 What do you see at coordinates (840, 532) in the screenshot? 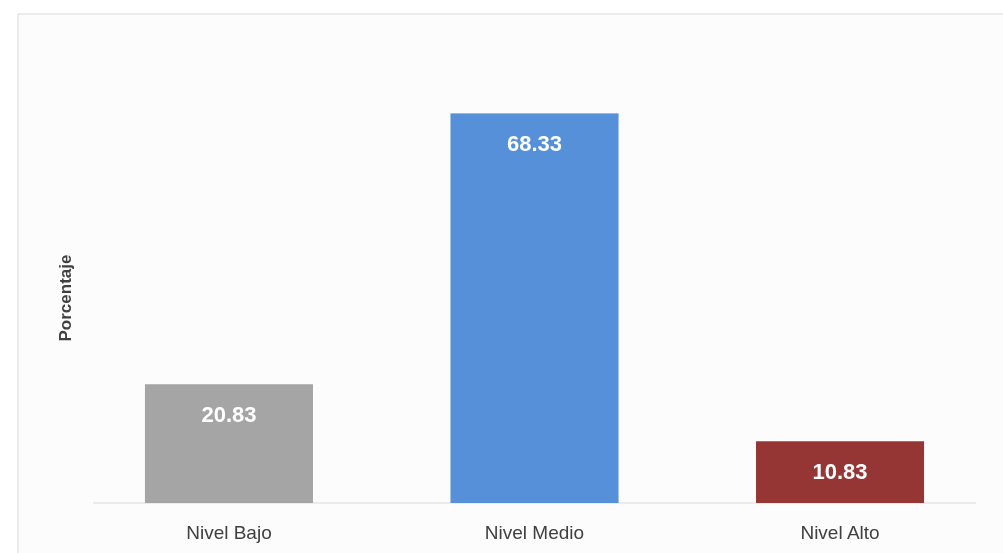
I see `x-tick-label: Nivel Alto` at bounding box center [840, 532].